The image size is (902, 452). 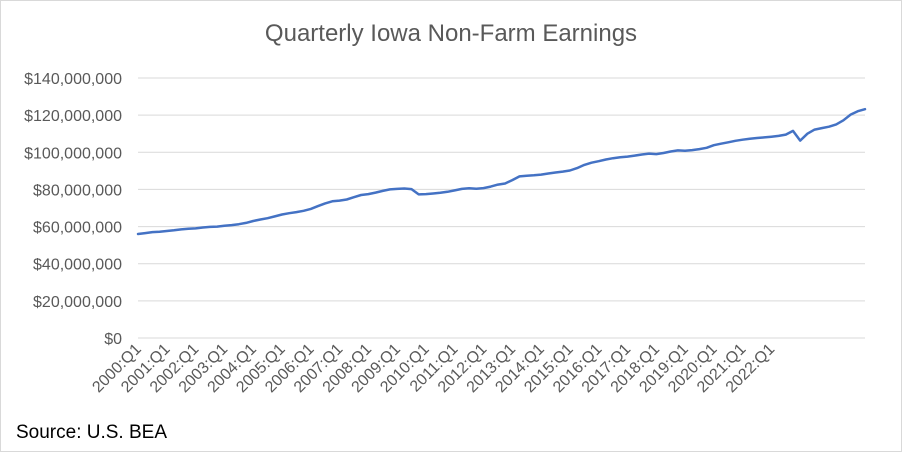 I want to click on y-tick-label: $40,000,000, so click(x=77, y=265).